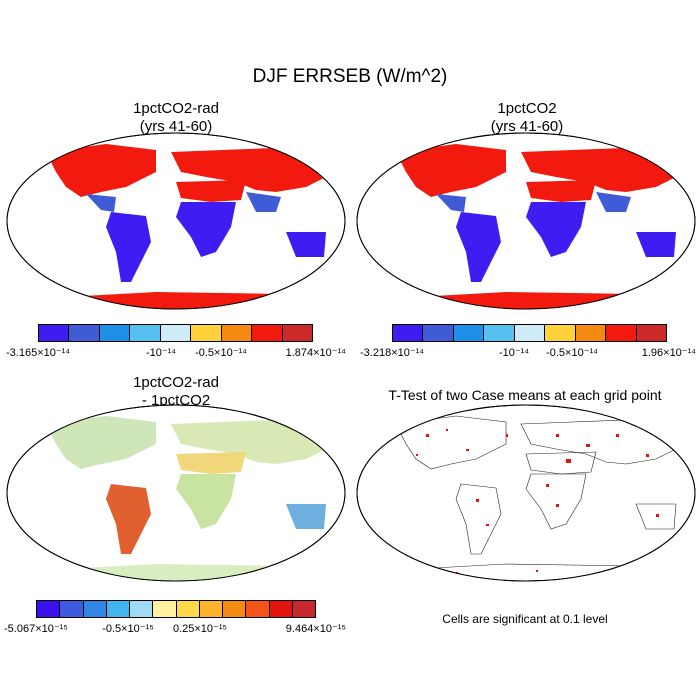 The width and height of the screenshot is (700, 700). What do you see at coordinates (572, 353) in the screenshot?
I see `colorbar2-label-mid2: -0.5×10⁻¹⁴` at bounding box center [572, 353].